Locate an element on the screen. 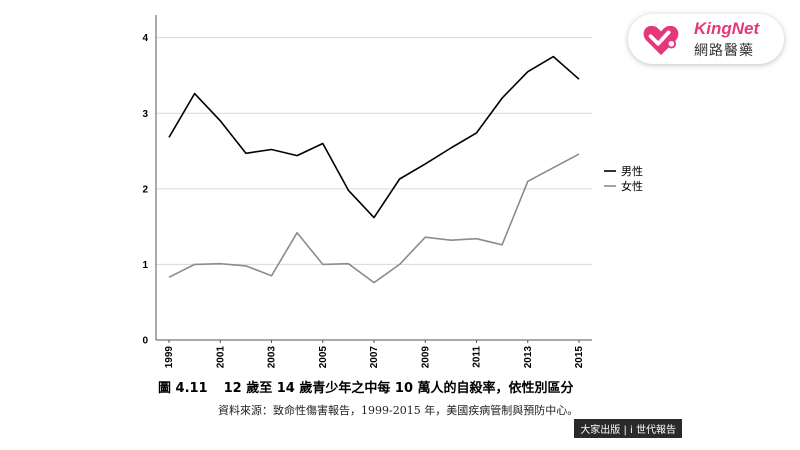 Image resolution: width=800 pixels, height=450 pixels. figure-caption: 圖 4.11 12 歲至 14 歲青少年之中每 10 萬人的自殺率，依性別區分 is located at coordinates (366, 386).